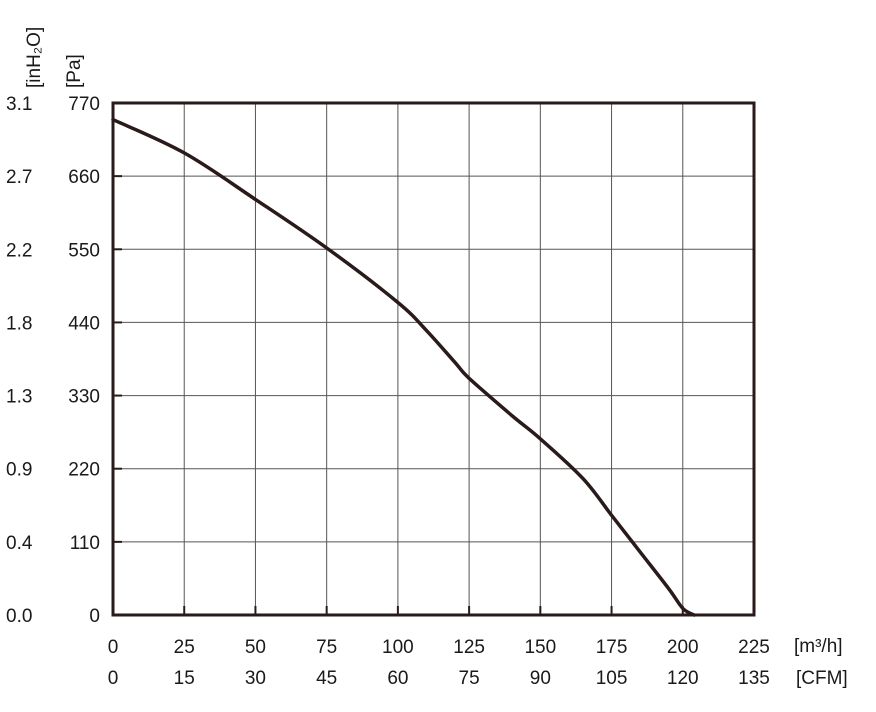 This screenshot has height=712, width=876. I want to click on x-tick-label-cfm: 105, so click(612, 678).